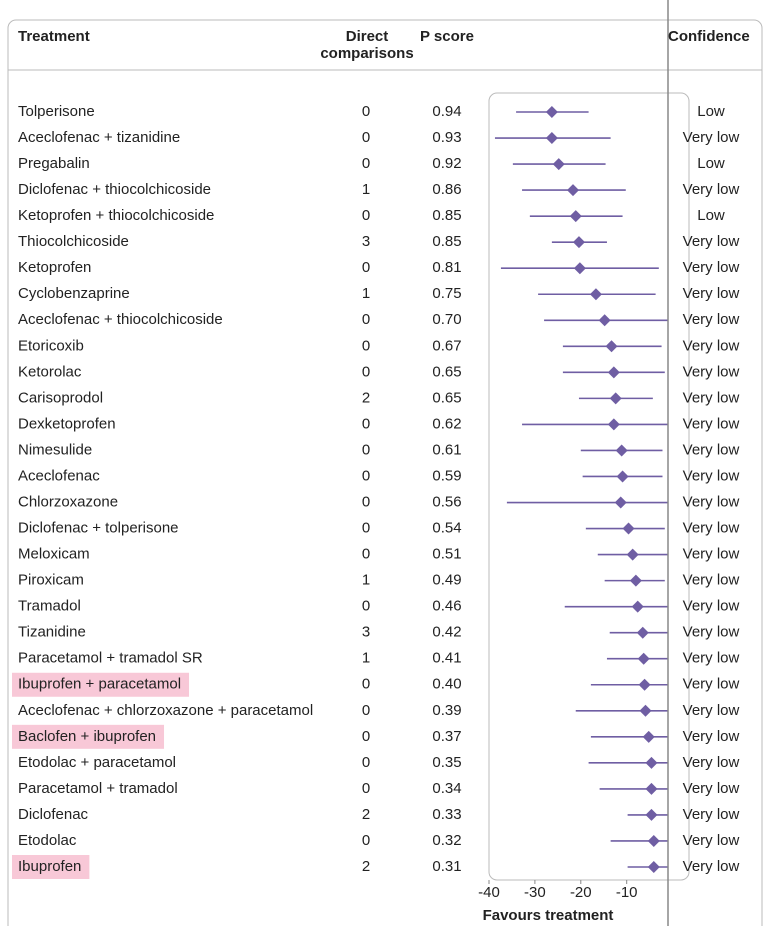 Image resolution: width=773 pixels, height=926 pixels. Describe the element at coordinates (489, 892) in the screenshot. I see `x-tick-label: -40` at that location.